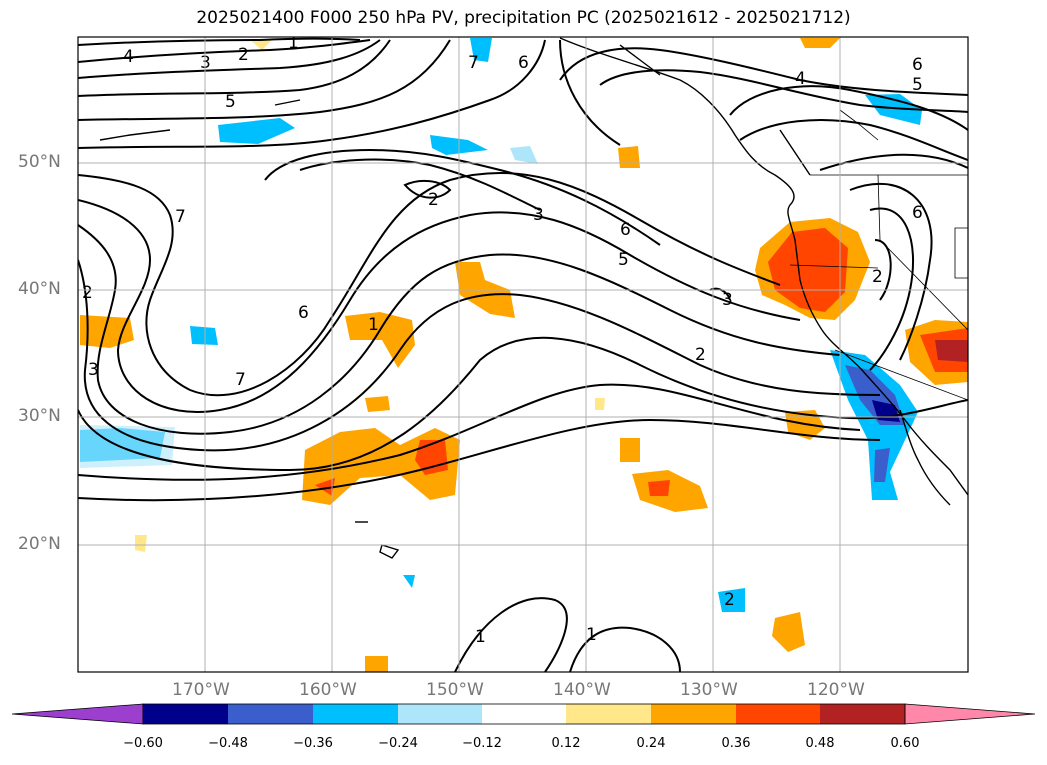 Image resolution: width=1047 pixels, height=765 pixels. What do you see at coordinates (709, 690) in the screenshot?
I see `longitude-label: 130°W` at bounding box center [709, 690].